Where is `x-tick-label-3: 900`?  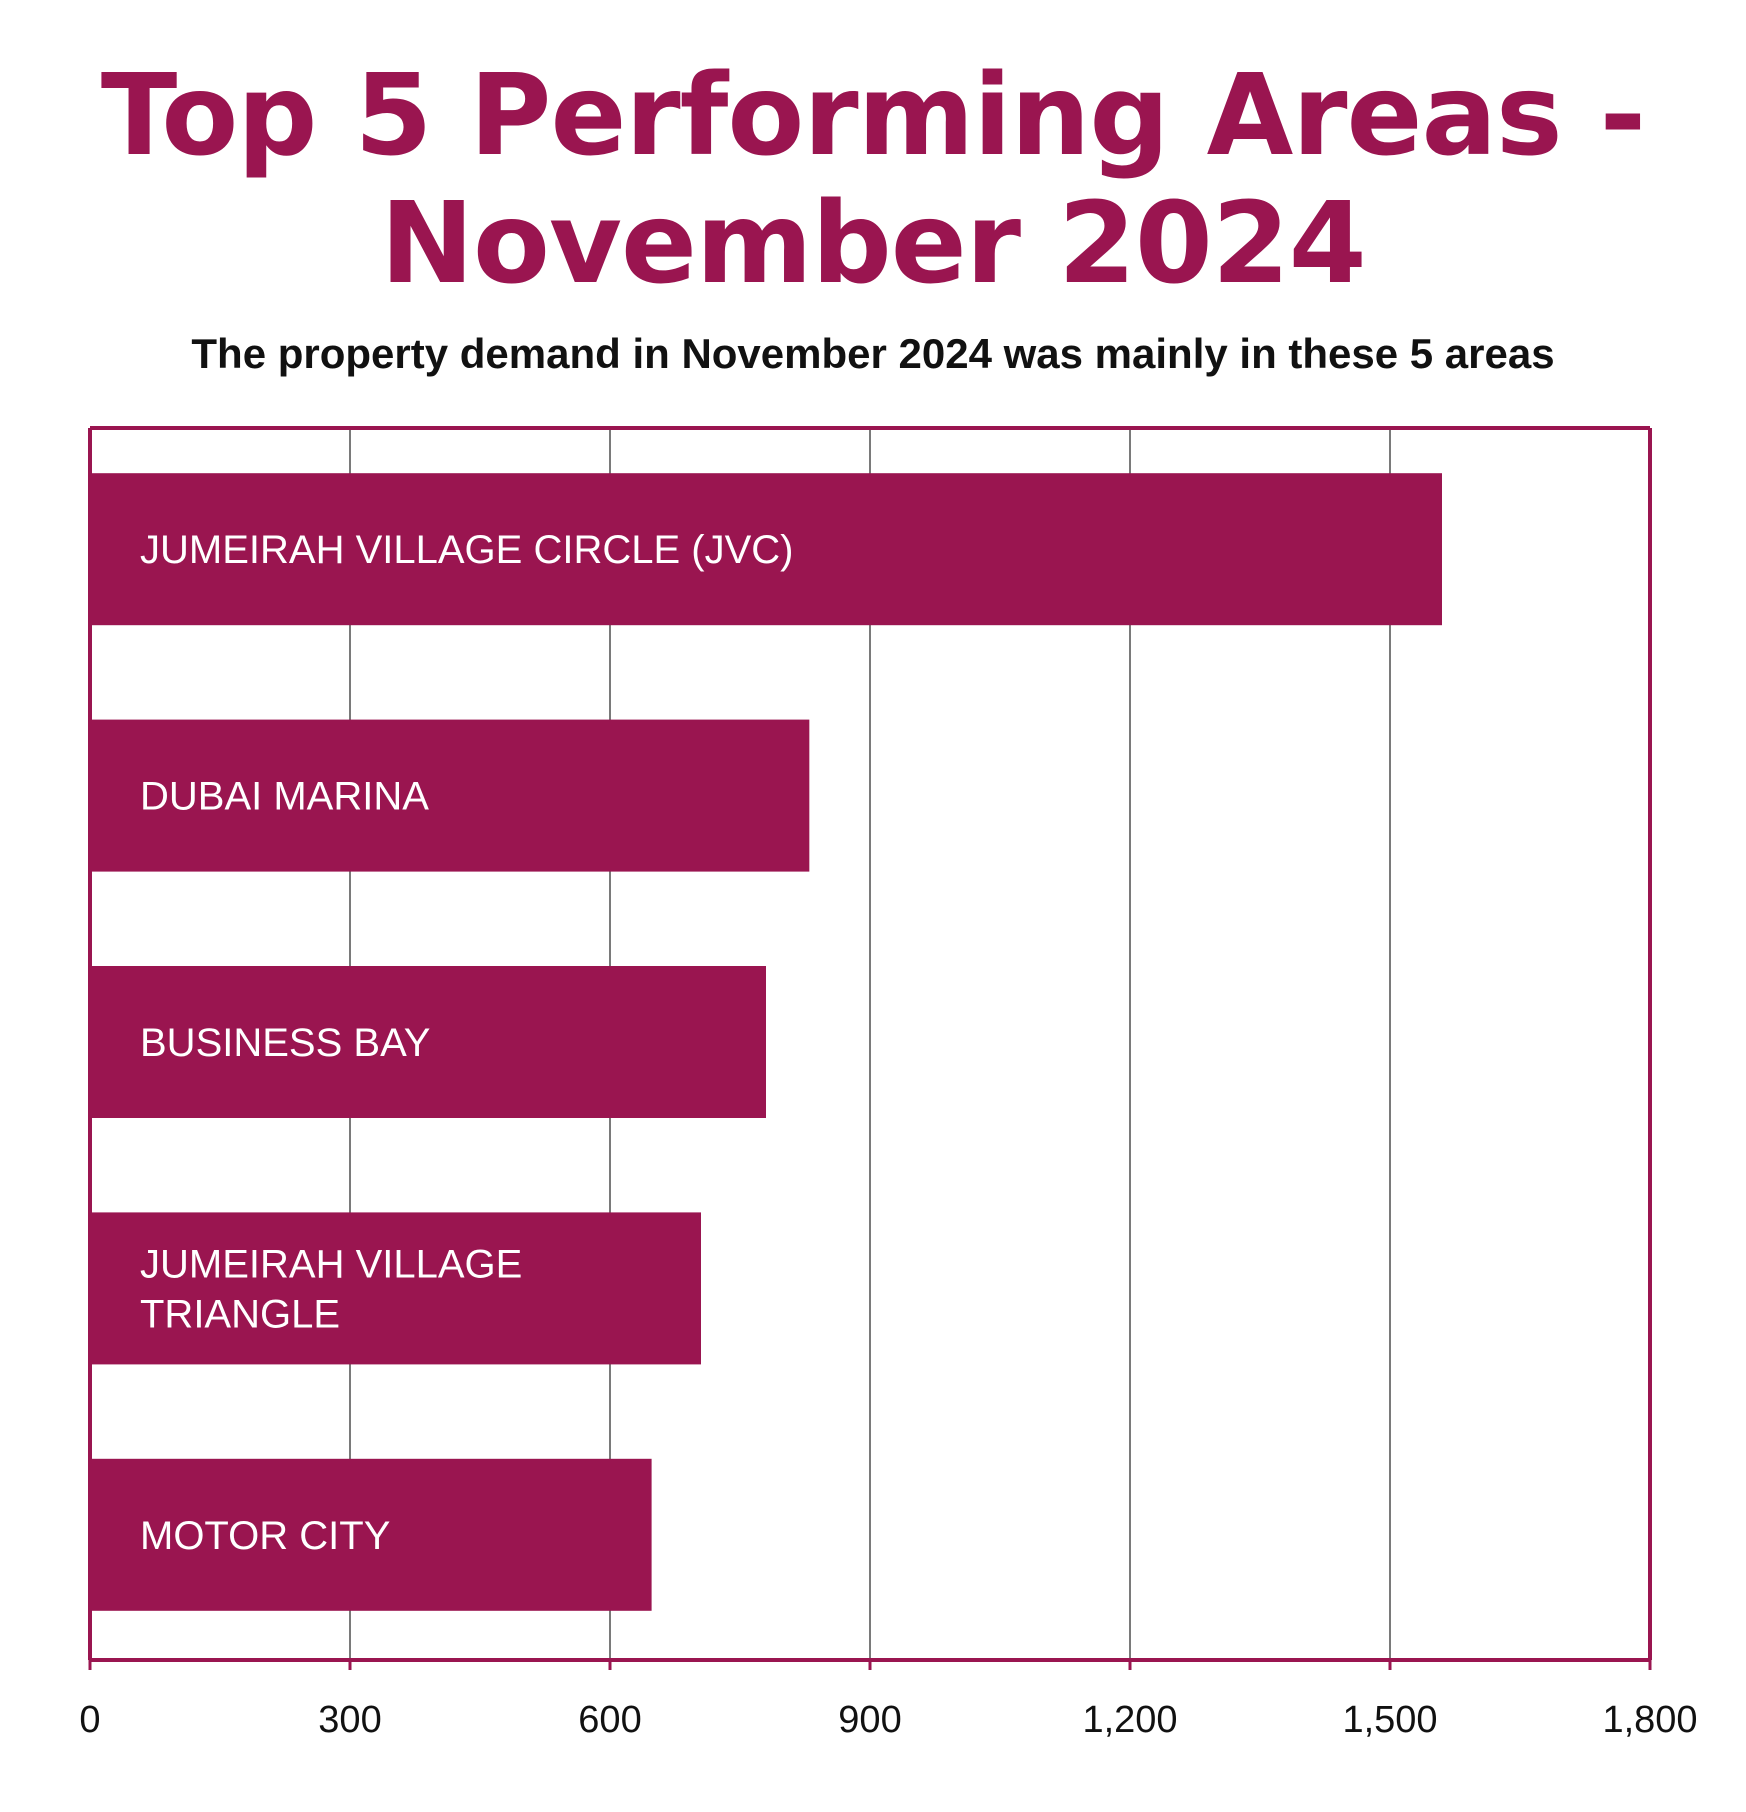
x-tick-label-3: 900 is located at coordinates (869, 1720).